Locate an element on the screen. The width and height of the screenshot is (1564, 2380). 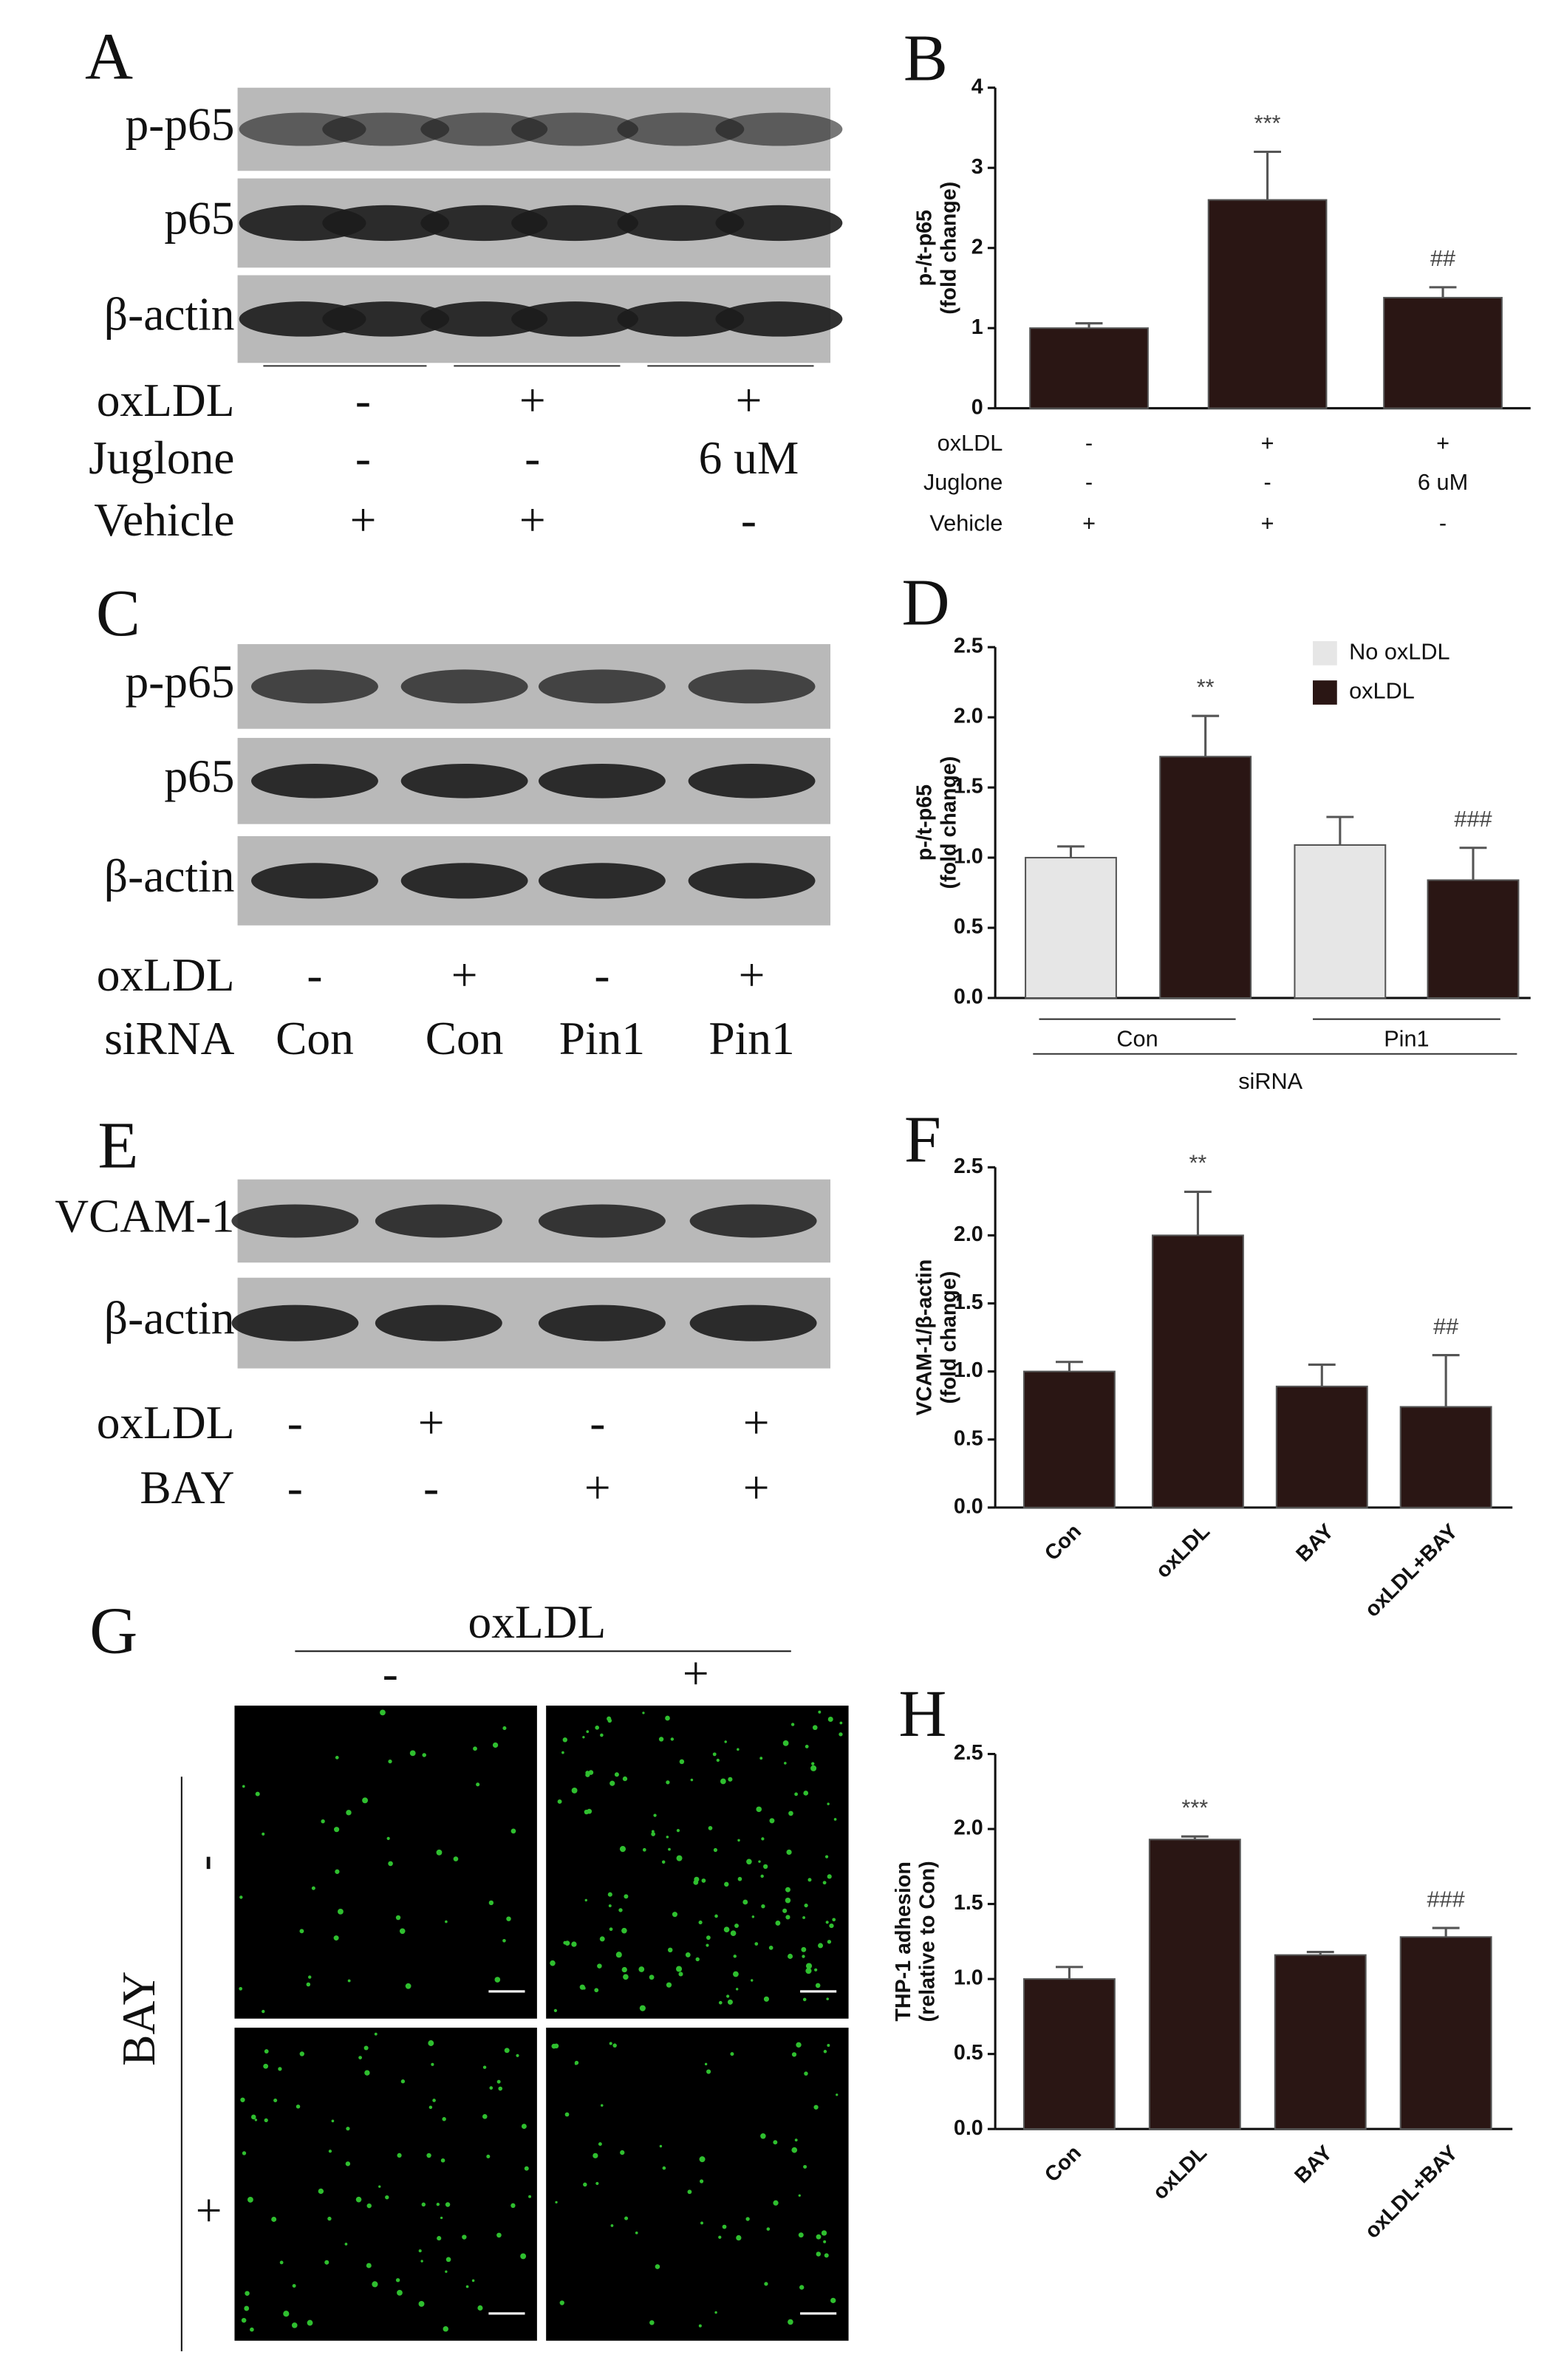
row-header: BAY is located at coordinates (138, 2019).